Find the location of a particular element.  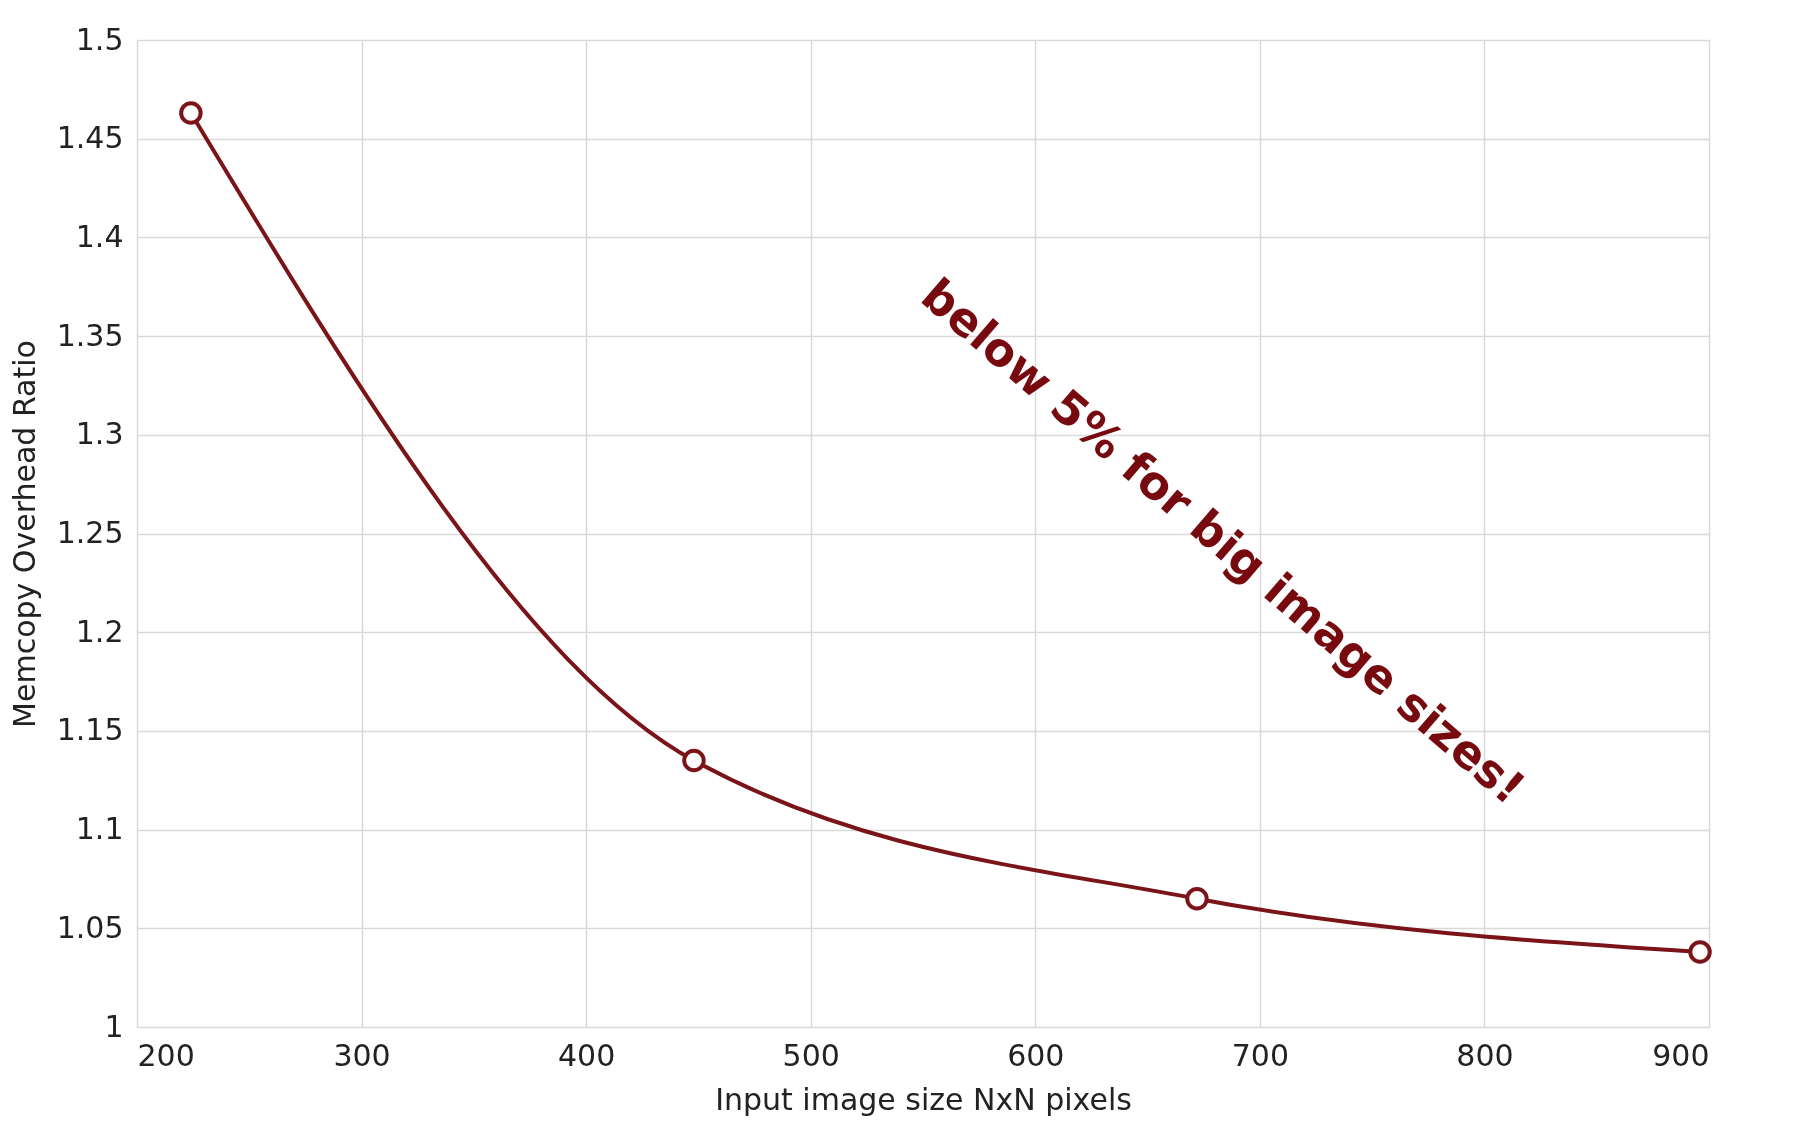

x-tick-label: 500 is located at coordinates (811, 1055).